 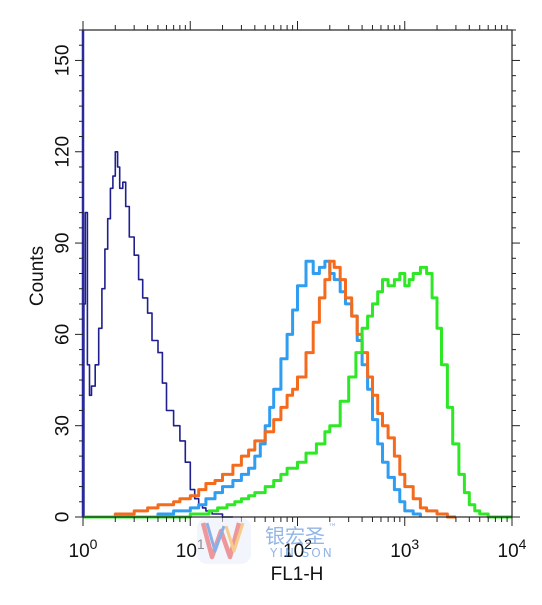 I want to click on y-tick-label: 30, so click(x=63, y=425).